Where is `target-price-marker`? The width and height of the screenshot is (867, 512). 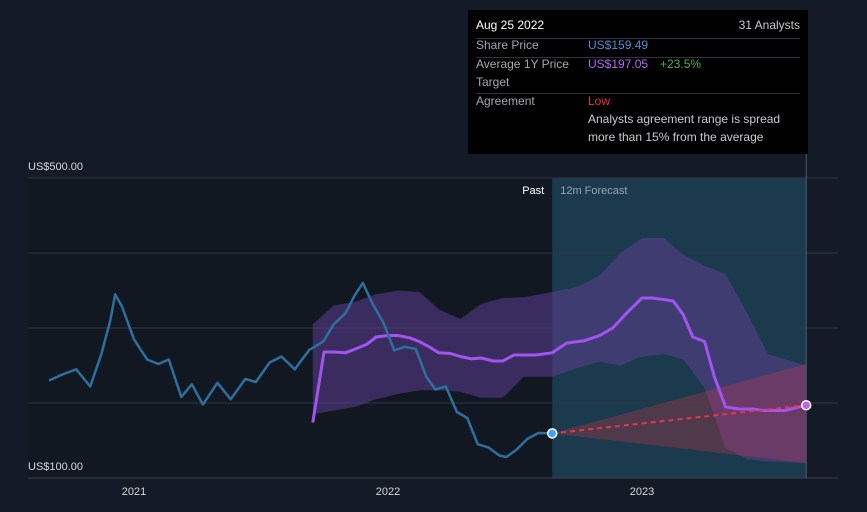 target-price-marker is located at coordinates (806, 405).